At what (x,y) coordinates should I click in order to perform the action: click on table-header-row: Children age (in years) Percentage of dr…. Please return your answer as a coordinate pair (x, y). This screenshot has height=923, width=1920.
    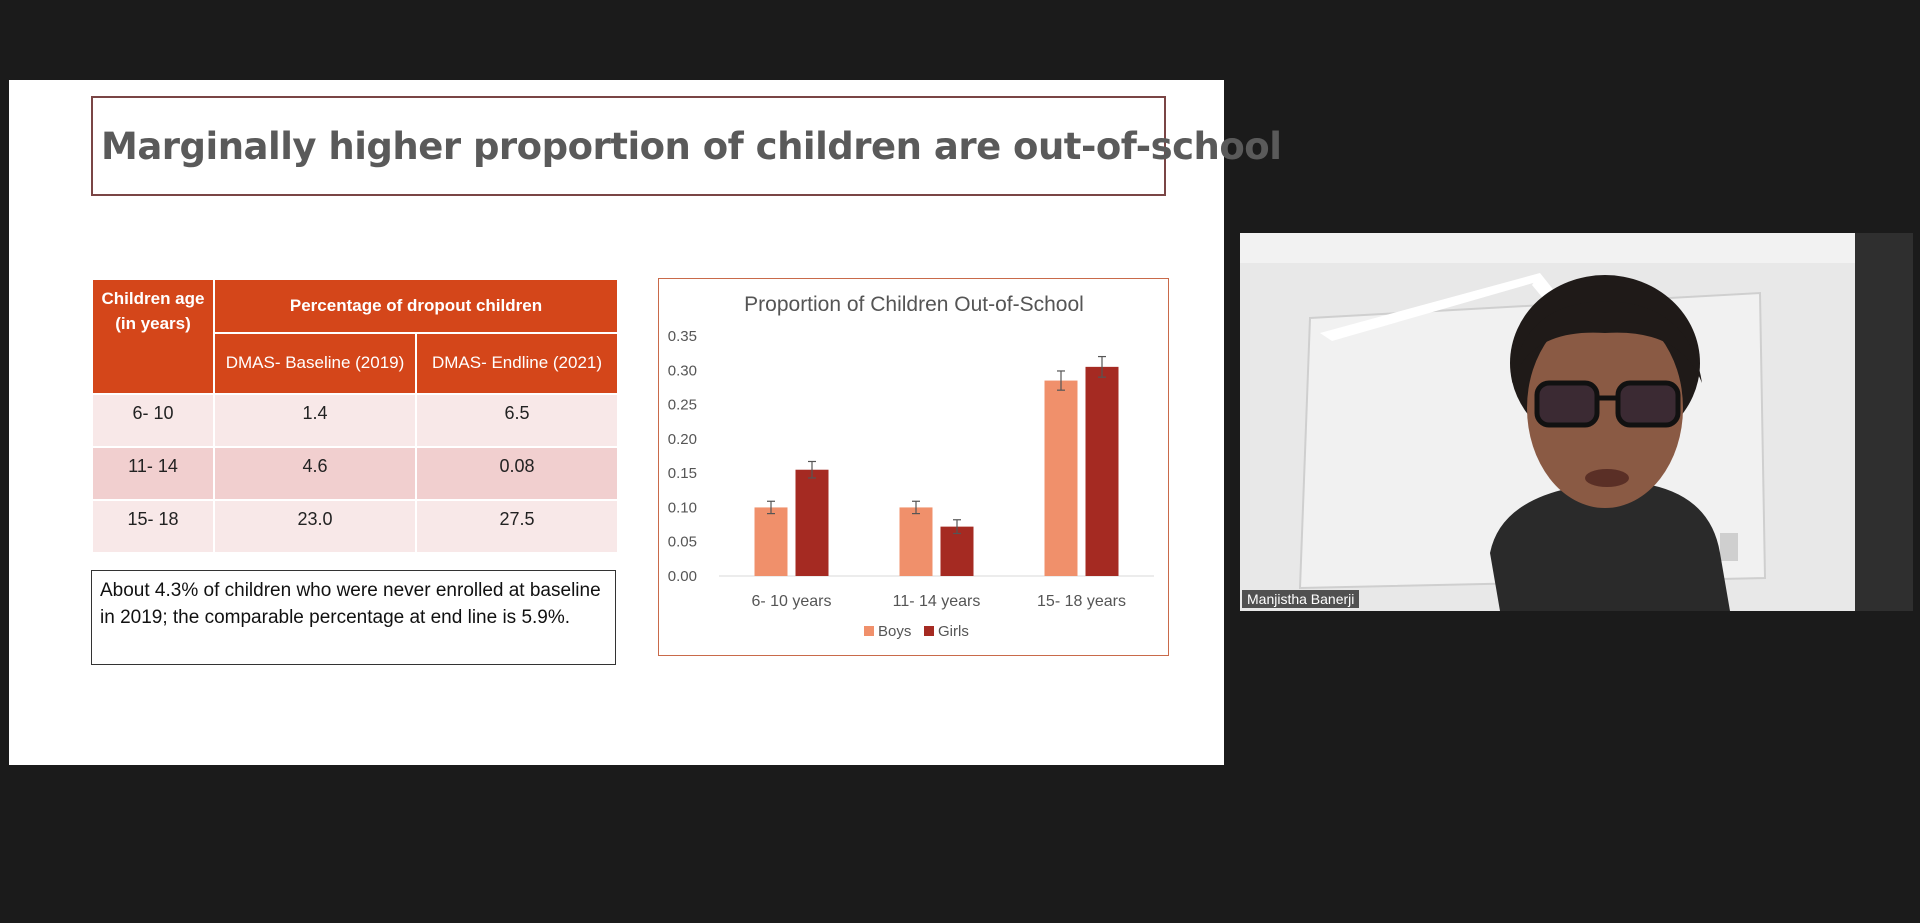
    Looking at the image, I should click on (355, 336).